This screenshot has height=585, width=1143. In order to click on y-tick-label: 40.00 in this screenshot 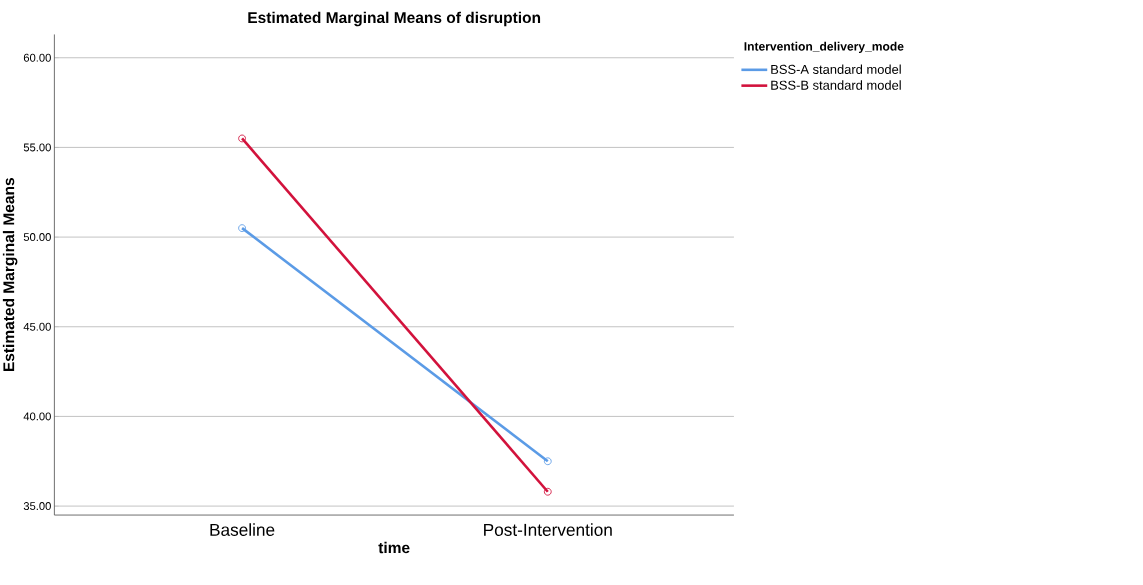, I will do `click(37, 416)`.